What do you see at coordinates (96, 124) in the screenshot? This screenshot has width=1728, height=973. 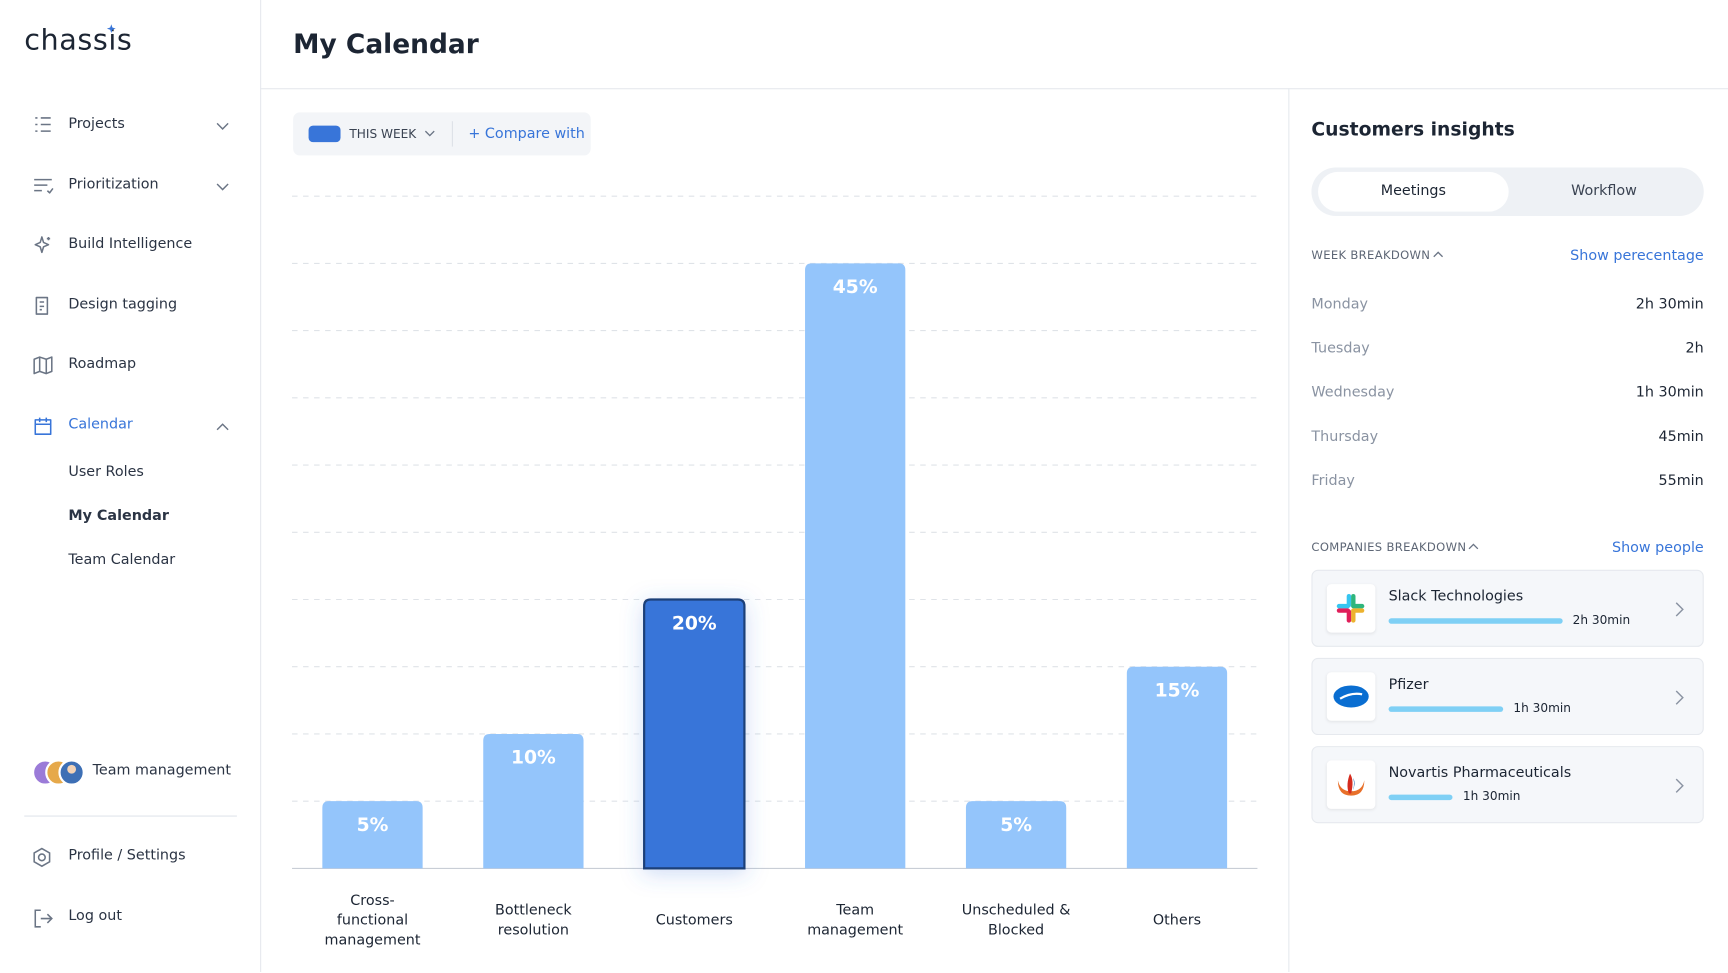 I see `nav-item: Projects` at bounding box center [96, 124].